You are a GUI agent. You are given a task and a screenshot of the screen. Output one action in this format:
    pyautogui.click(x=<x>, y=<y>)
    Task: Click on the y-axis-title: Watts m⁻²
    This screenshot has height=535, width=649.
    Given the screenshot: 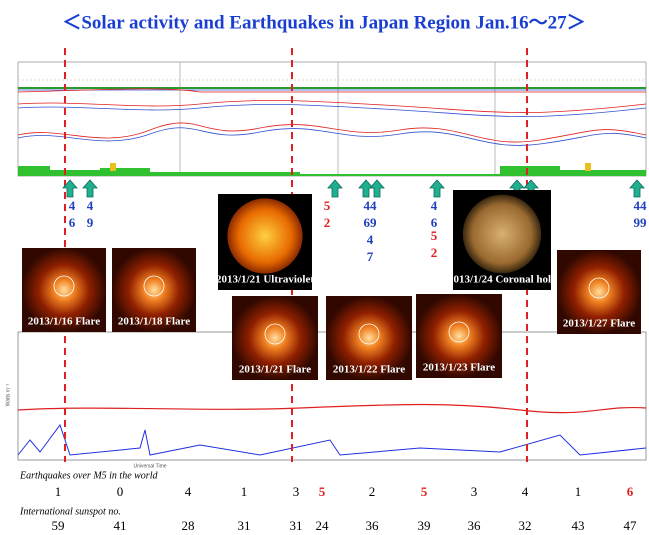 What is the action you would take?
    pyautogui.click(x=8, y=394)
    